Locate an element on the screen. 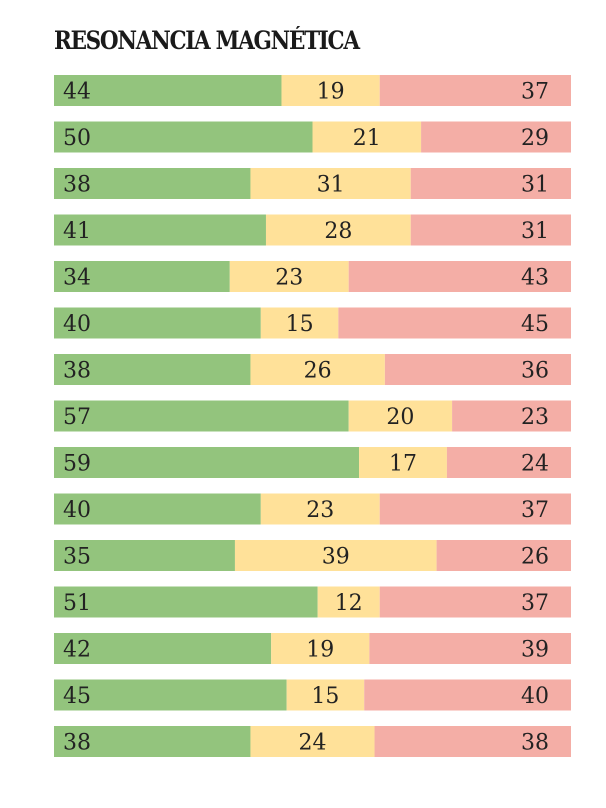 The height and width of the screenshot is (808, 606). bar-value-label-2: 21 is located at coordinates (367, 138).